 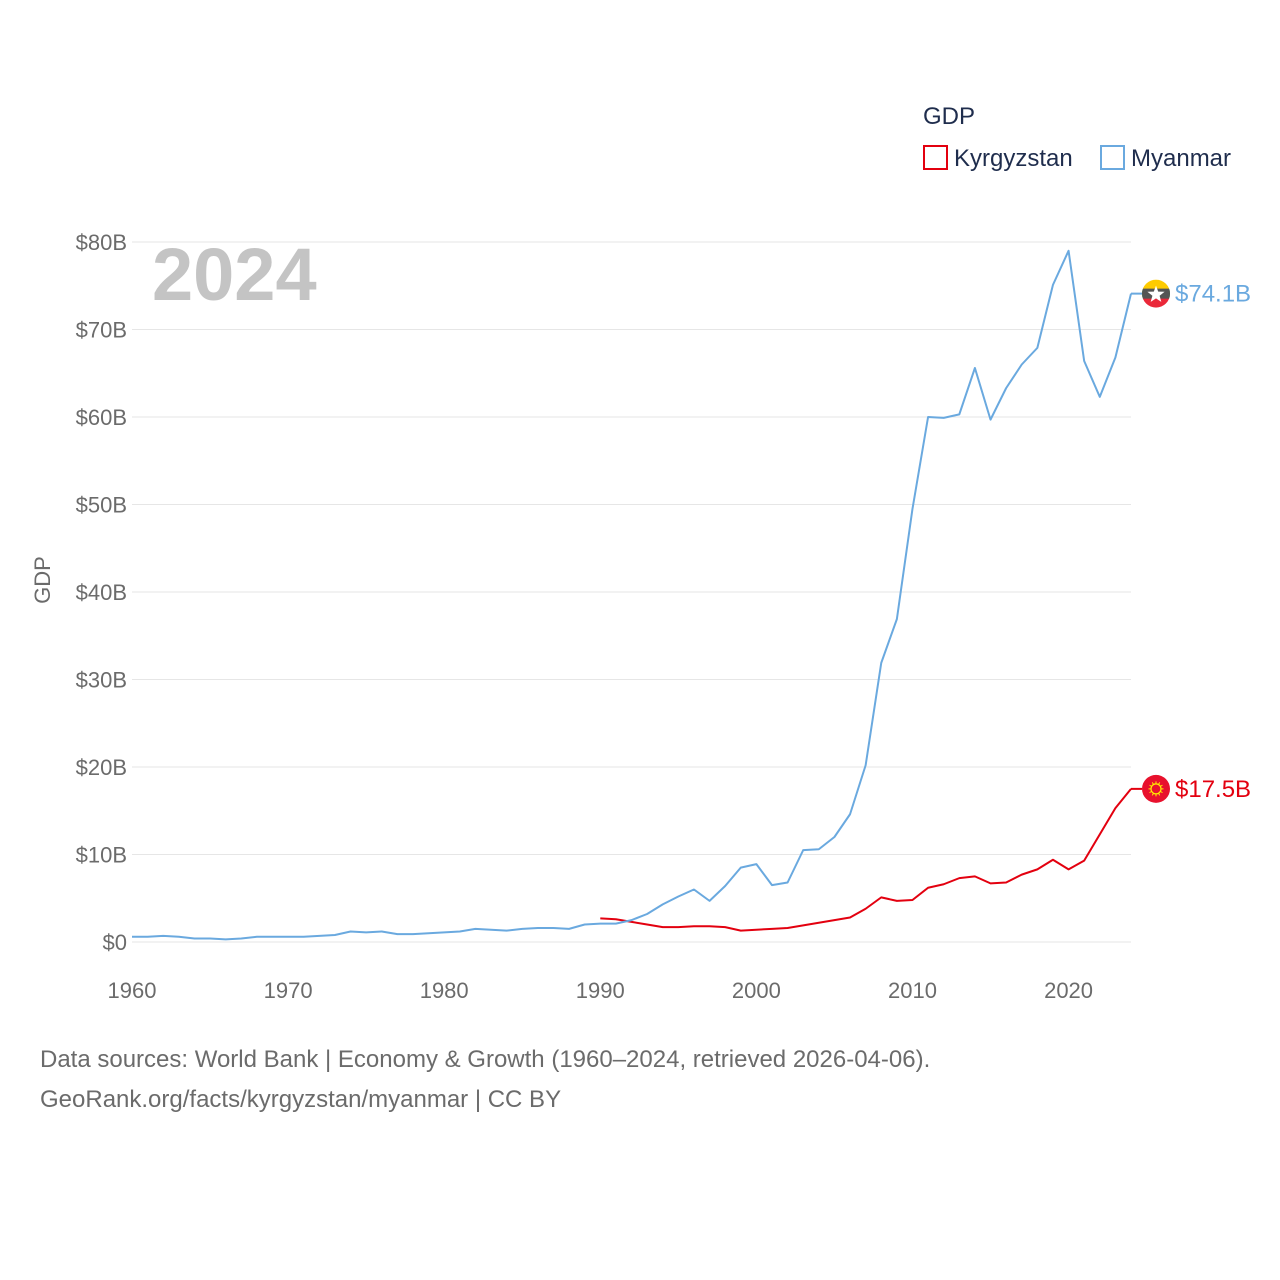 I want to click on kyrgyzstan-flag-icon, so click(x=1156, y=788).